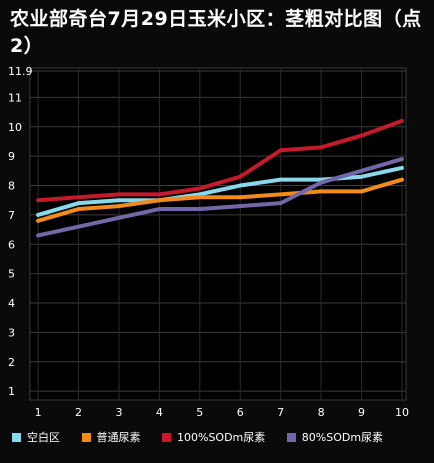  Describe the element at coordinates (118, 437) in the screenshot. I see `legend-label-urea: 普通尿素` at that location.